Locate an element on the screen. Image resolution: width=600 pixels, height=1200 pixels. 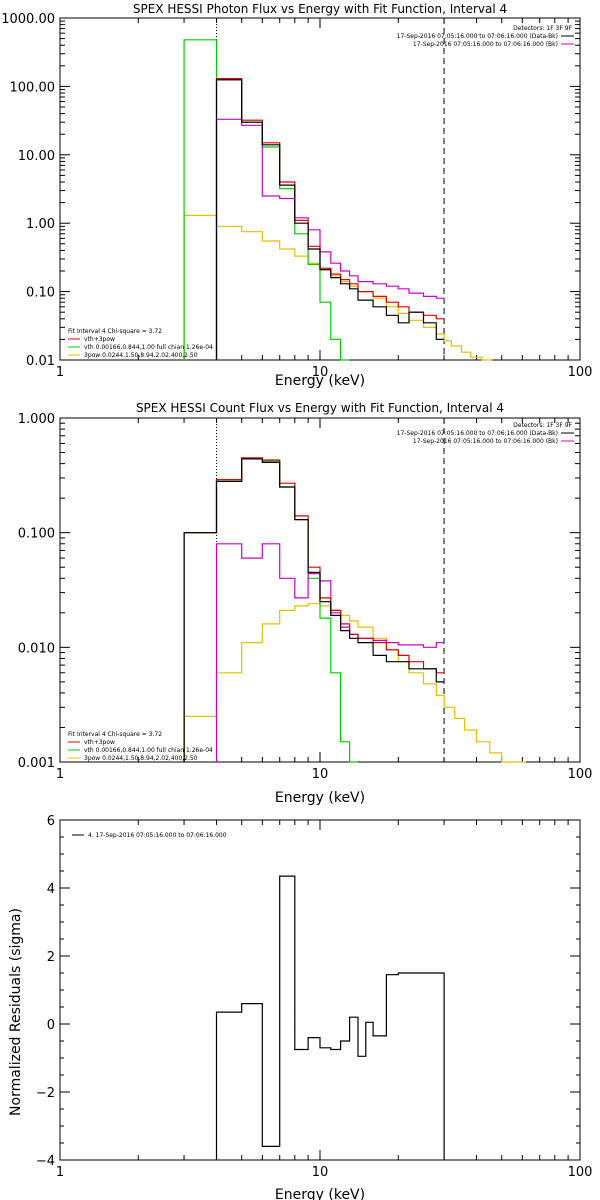
series-vth-line is located at coordinates (266, 200).